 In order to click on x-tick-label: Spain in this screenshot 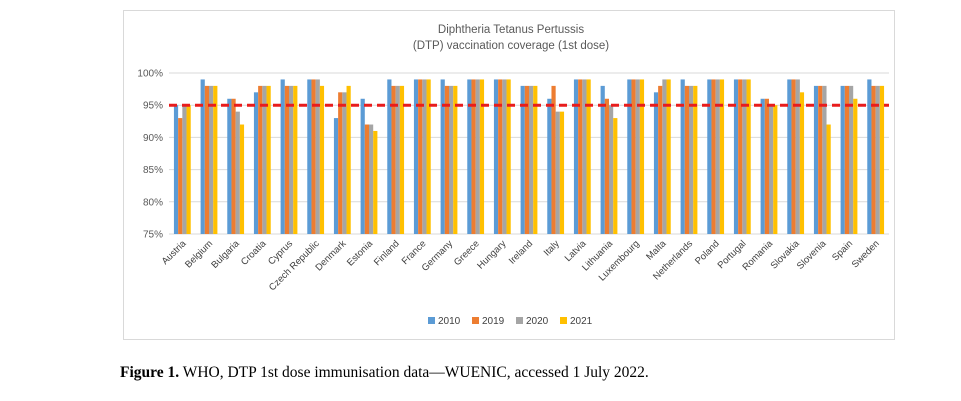, I will do `click(842, 250)`.